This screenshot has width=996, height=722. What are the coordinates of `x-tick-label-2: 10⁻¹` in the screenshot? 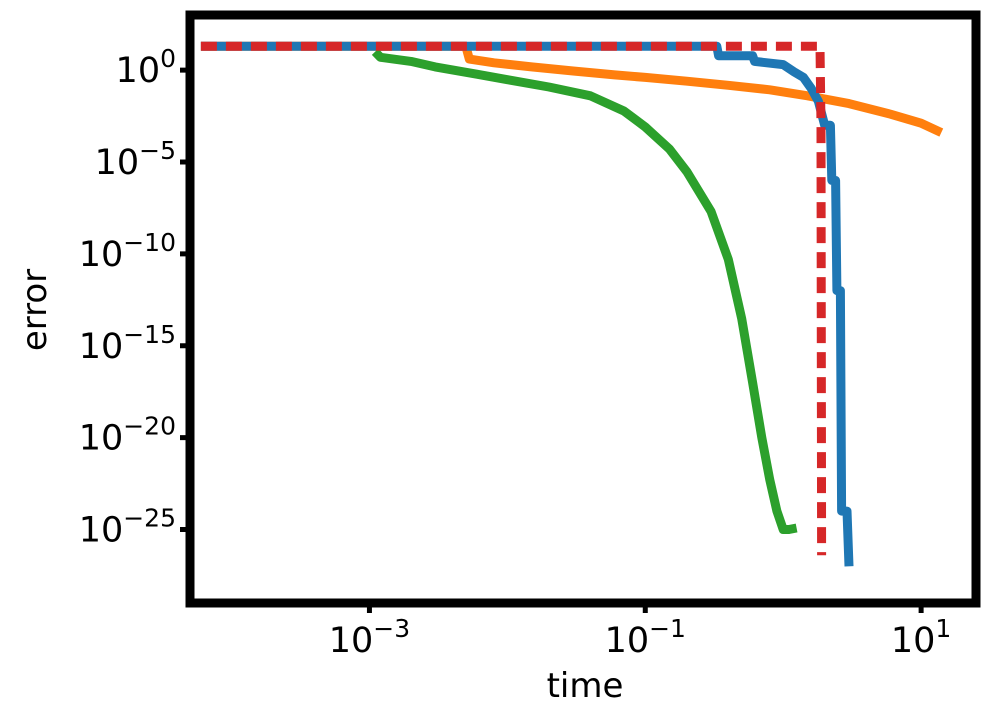 It's located at (645, 637).